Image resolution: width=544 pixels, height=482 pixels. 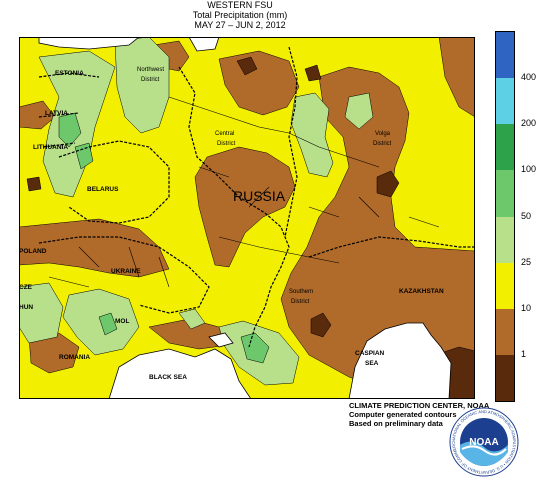 I want to click on credit-contours: Computer generated contours, so click(x=403, y=414).